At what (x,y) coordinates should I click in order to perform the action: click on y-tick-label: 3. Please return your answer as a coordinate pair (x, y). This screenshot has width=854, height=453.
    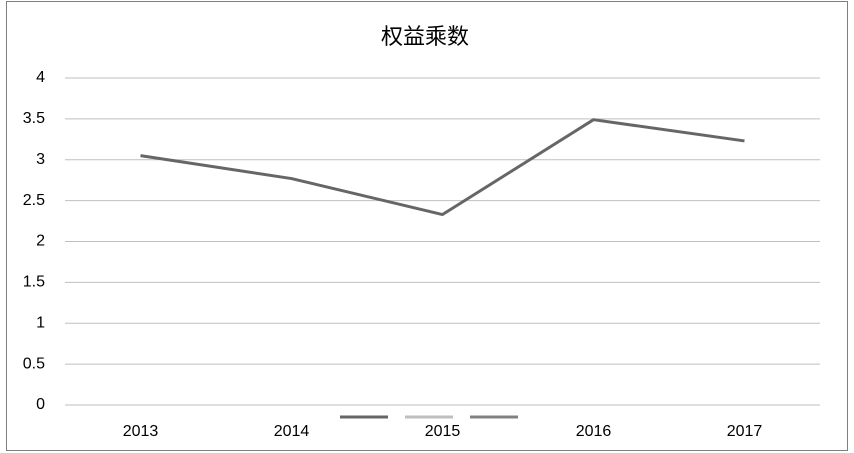
    Looking at the image, I should click on (40, 159).